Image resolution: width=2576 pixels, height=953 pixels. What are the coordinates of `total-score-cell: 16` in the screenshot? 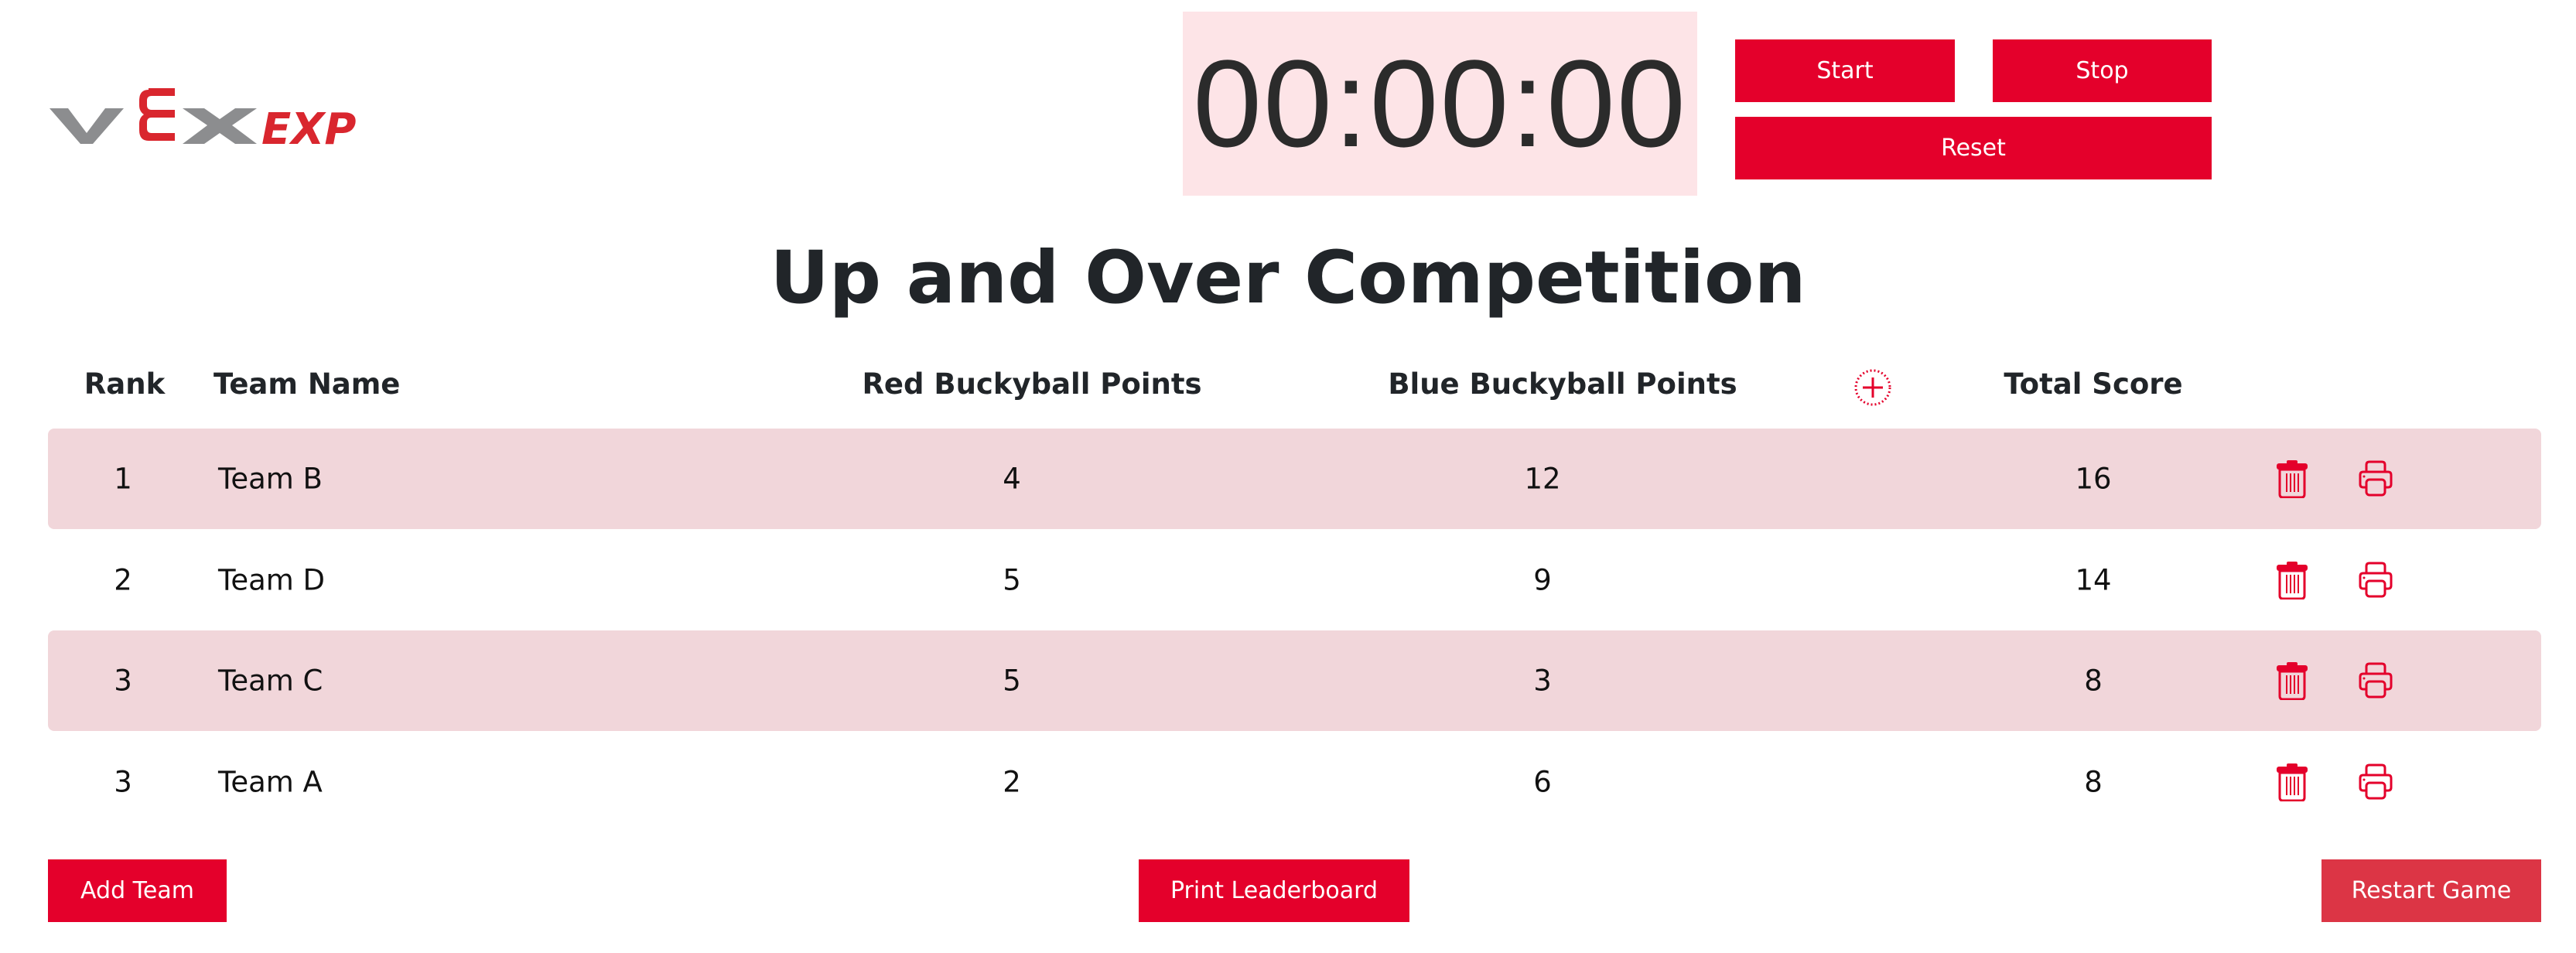 It's located at (2093, 479).